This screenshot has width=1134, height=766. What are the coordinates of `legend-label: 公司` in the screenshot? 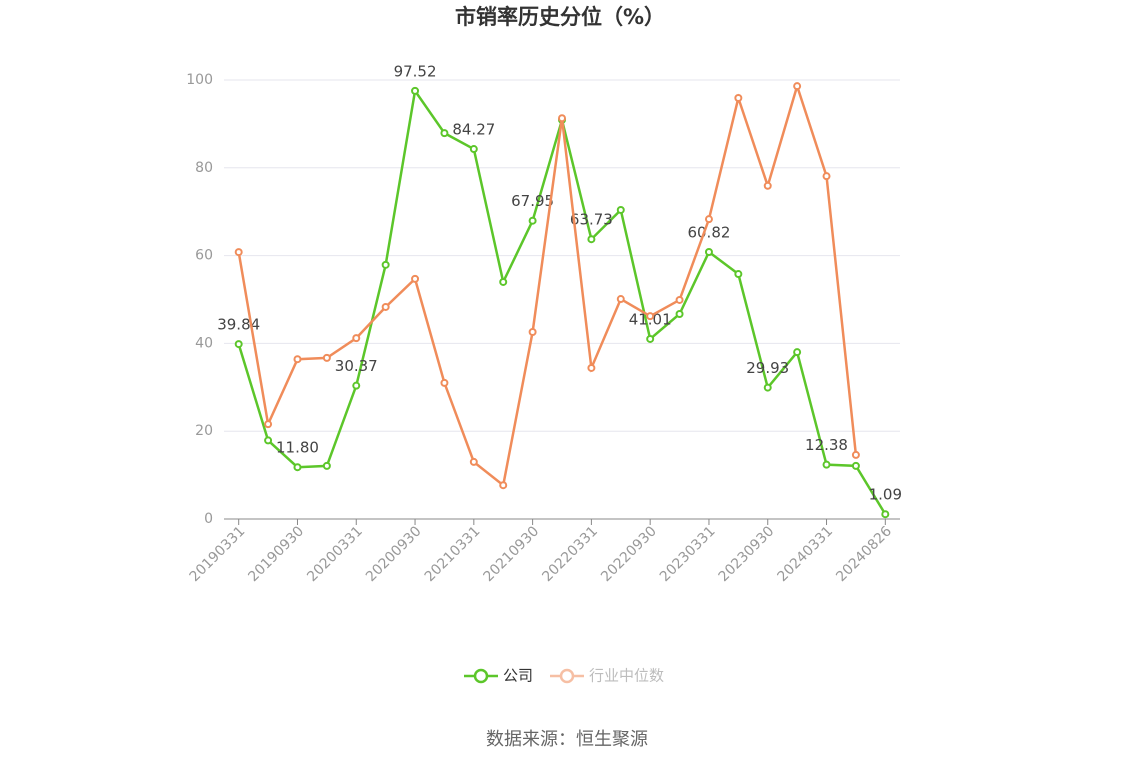 It's located at (518, 676).